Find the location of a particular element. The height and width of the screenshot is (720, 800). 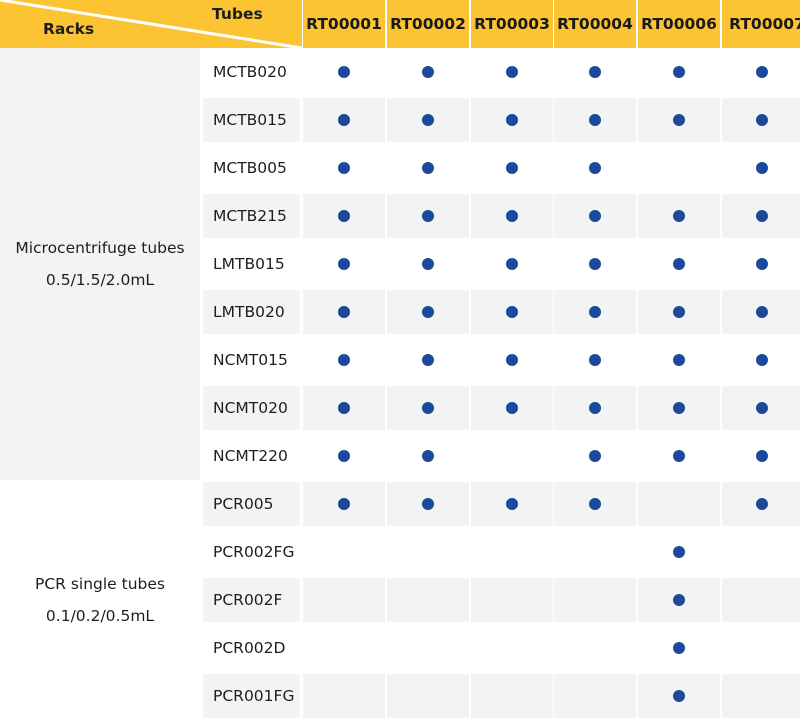

racks-header: Racks is located at coordinates (69, 29).